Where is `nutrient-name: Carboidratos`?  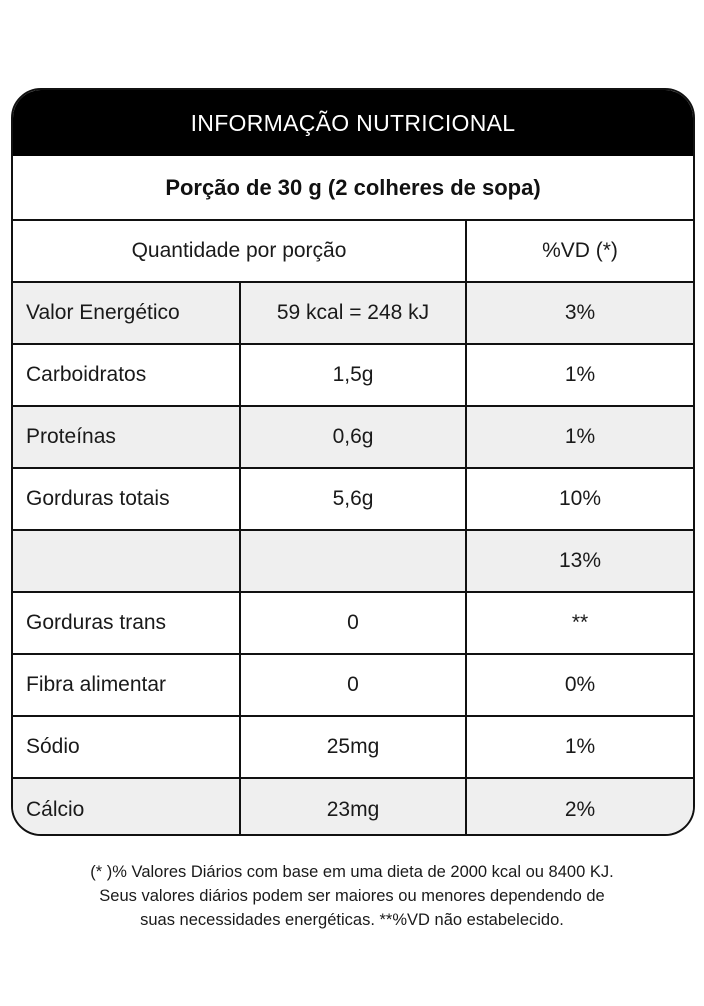 nutrient-name: Carboidratos is located at coordinates (127, 375).